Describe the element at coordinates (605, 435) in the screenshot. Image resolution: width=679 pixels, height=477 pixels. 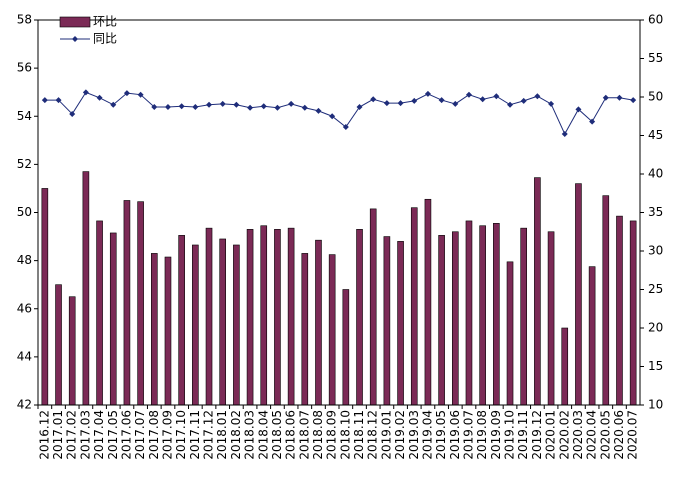
I see `x-tick-label: 2020.05` at that location.